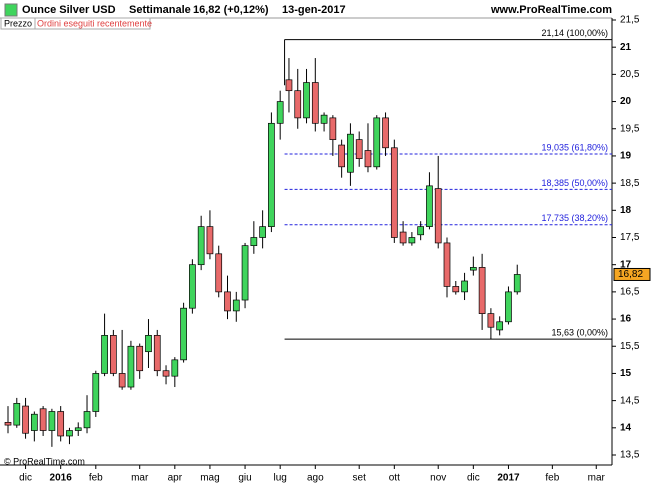 This screenshot has height=488, width=652. Describe the element at coordinates (574, 147) in the screenshot. I see `fib-label: 19,035 (61,80%)` at that location.